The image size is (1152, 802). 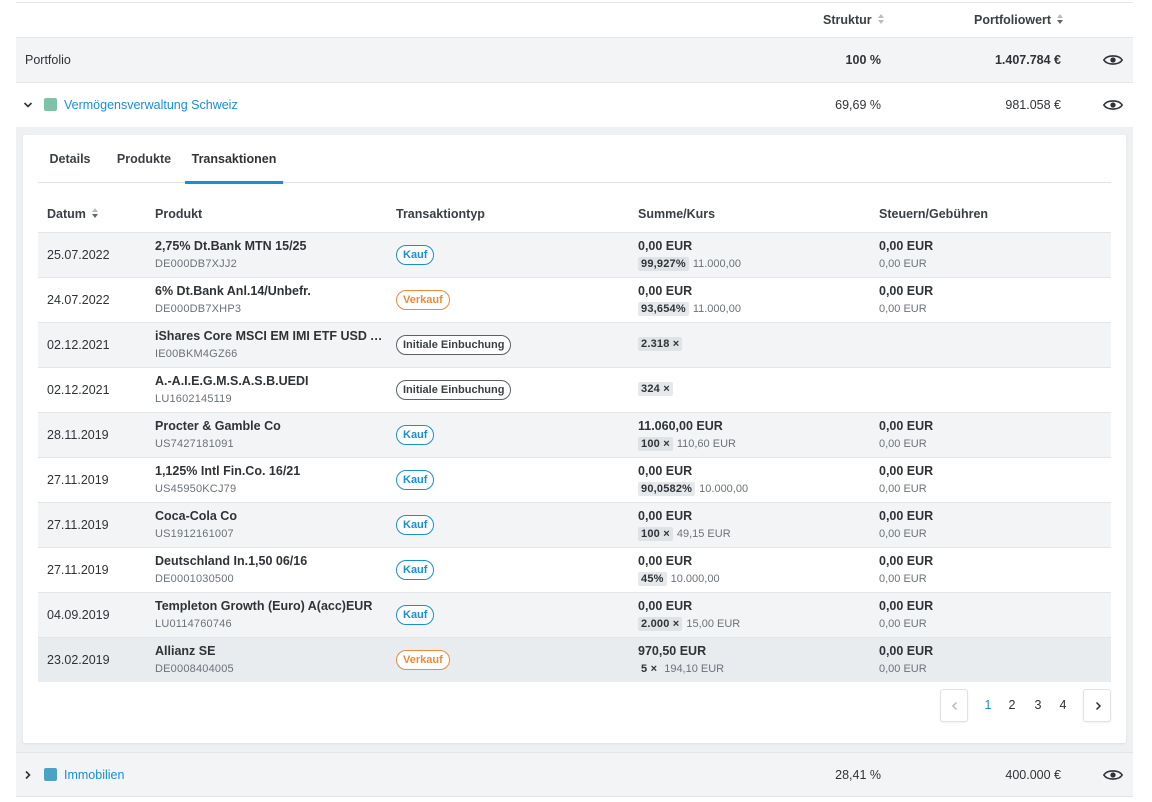 What do you see at coordinates (677, 214) in the screenshot?
I see `header-summe-kurs: Summe/Kurs` at bounding box center [677, 214].